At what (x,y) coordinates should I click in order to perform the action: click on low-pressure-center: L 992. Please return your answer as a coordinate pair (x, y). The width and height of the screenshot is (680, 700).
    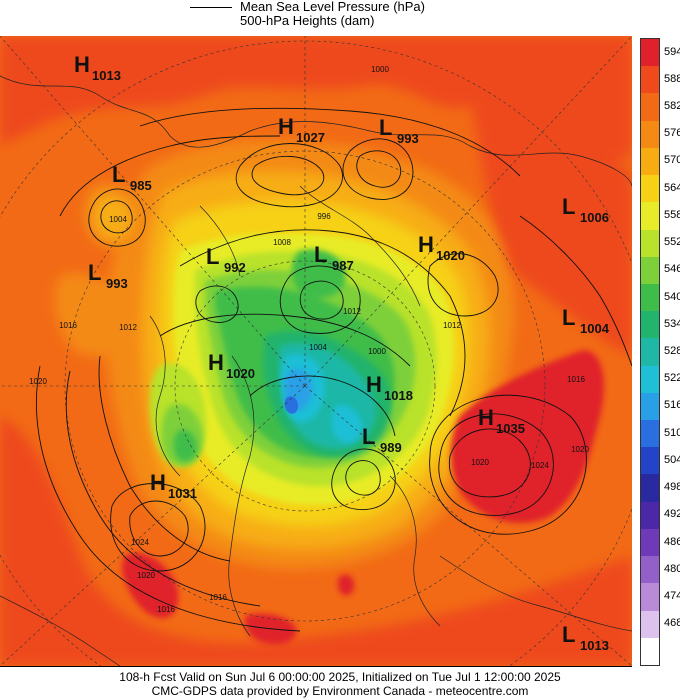
    Looking at the image, I should click on (226, 259).